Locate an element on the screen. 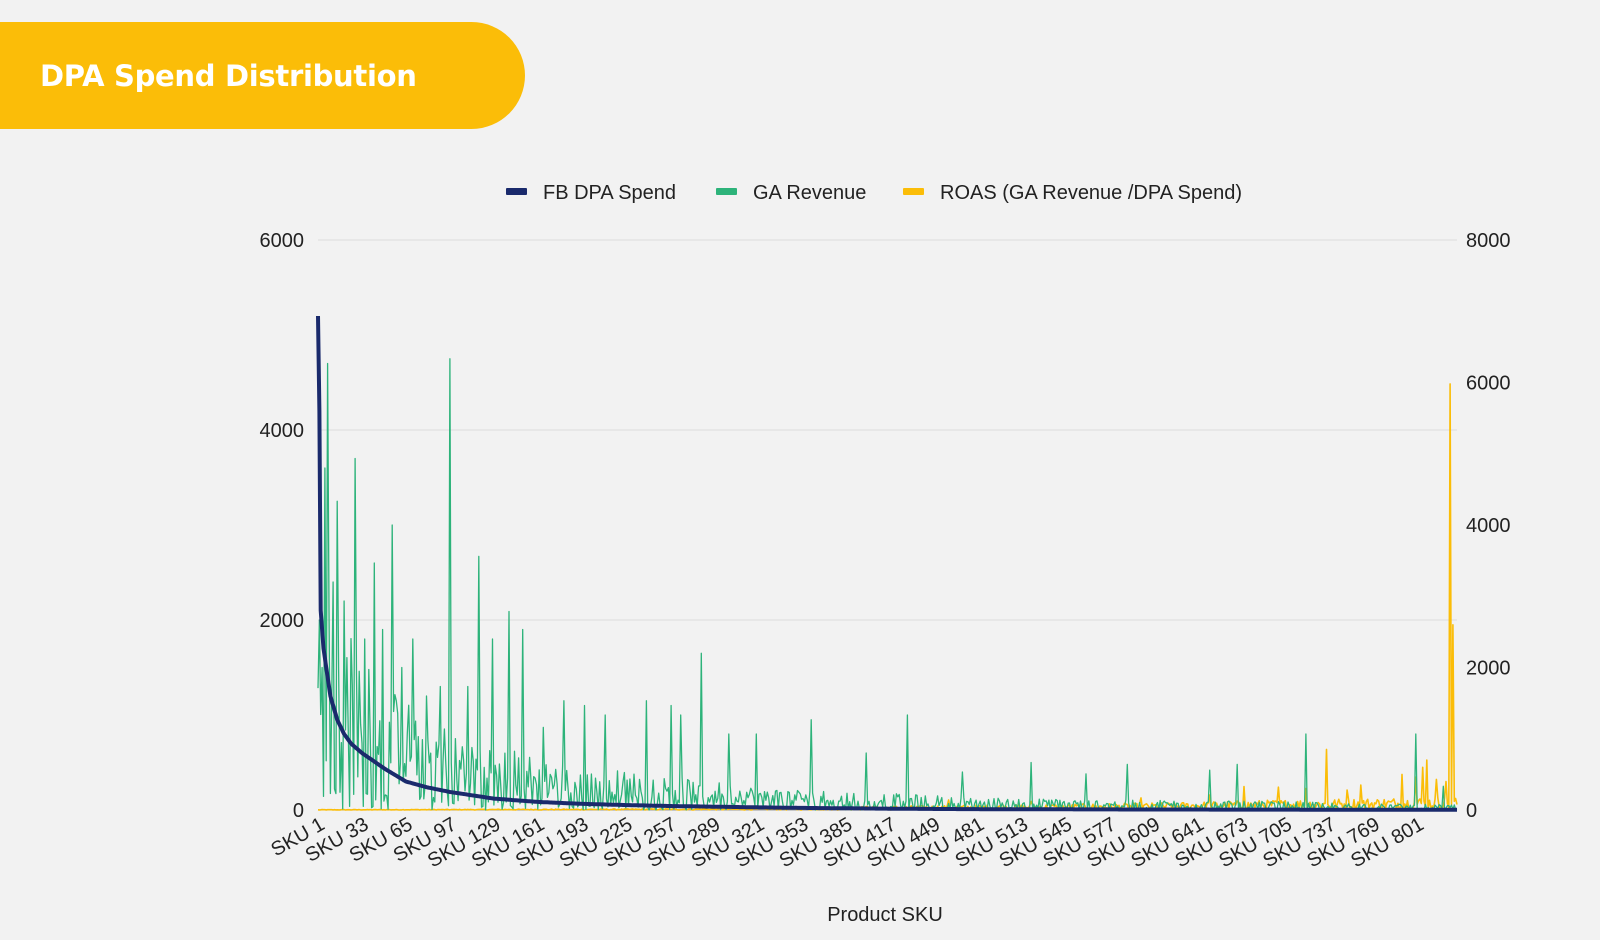 The width and height of the screenshot is (1600, 940). left-tick-label: 2000 is located at coordinates (282, 621).